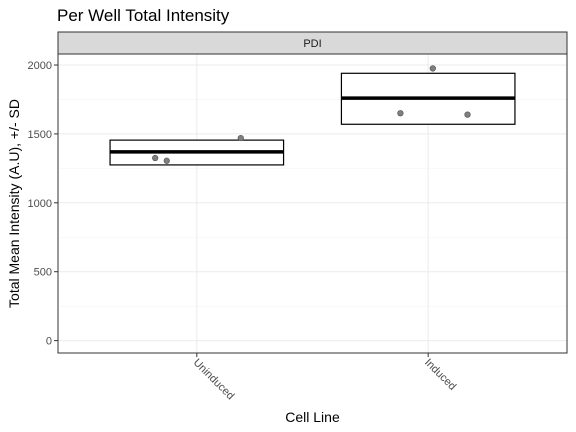 This screenshot has width=576, height=432. I want to click on data-points, so click(311, 114).